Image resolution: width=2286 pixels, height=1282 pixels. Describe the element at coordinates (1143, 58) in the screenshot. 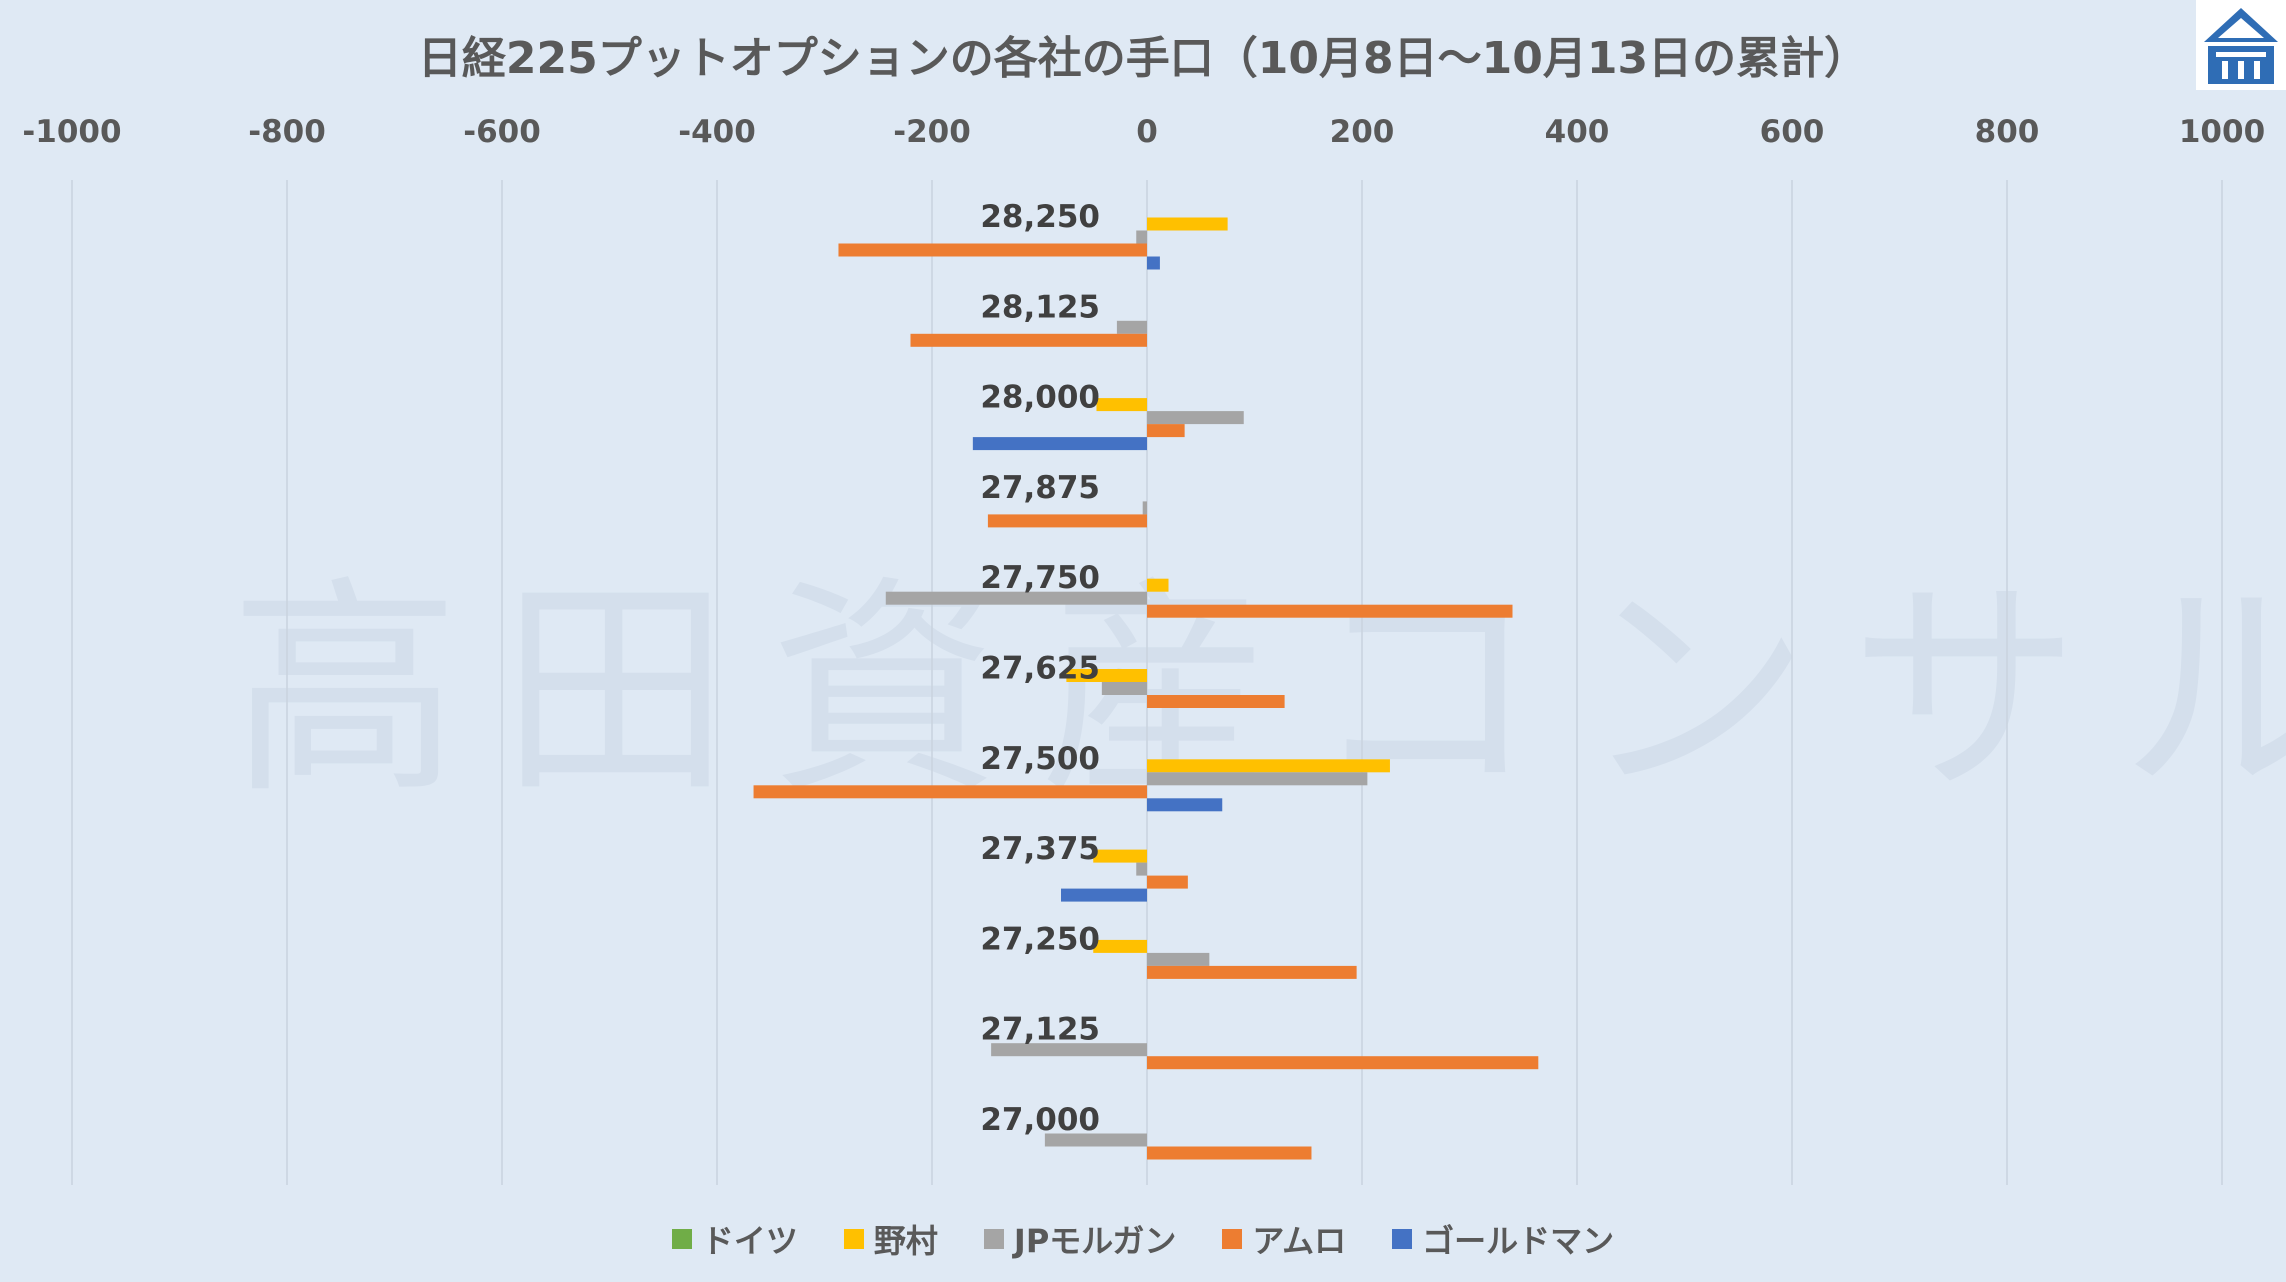

I see `chart-title: 日経225プットオプションの各社の手口（10月8日～10月13日の累計）` at that location.